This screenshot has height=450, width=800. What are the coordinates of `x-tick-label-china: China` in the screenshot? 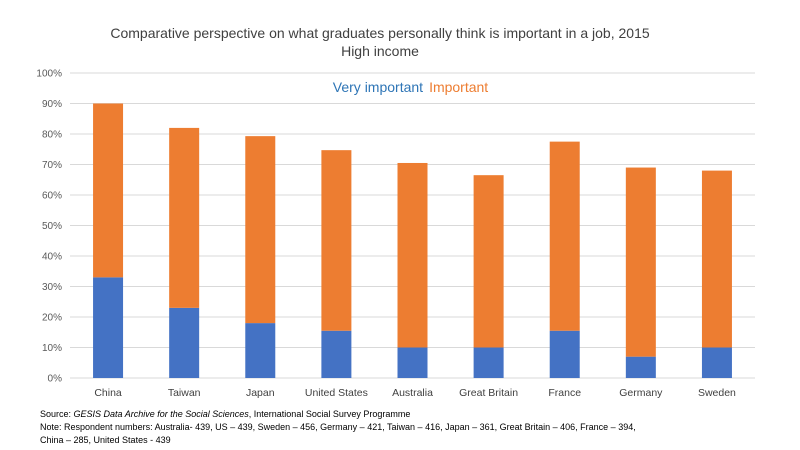 It's located at (108, 393).